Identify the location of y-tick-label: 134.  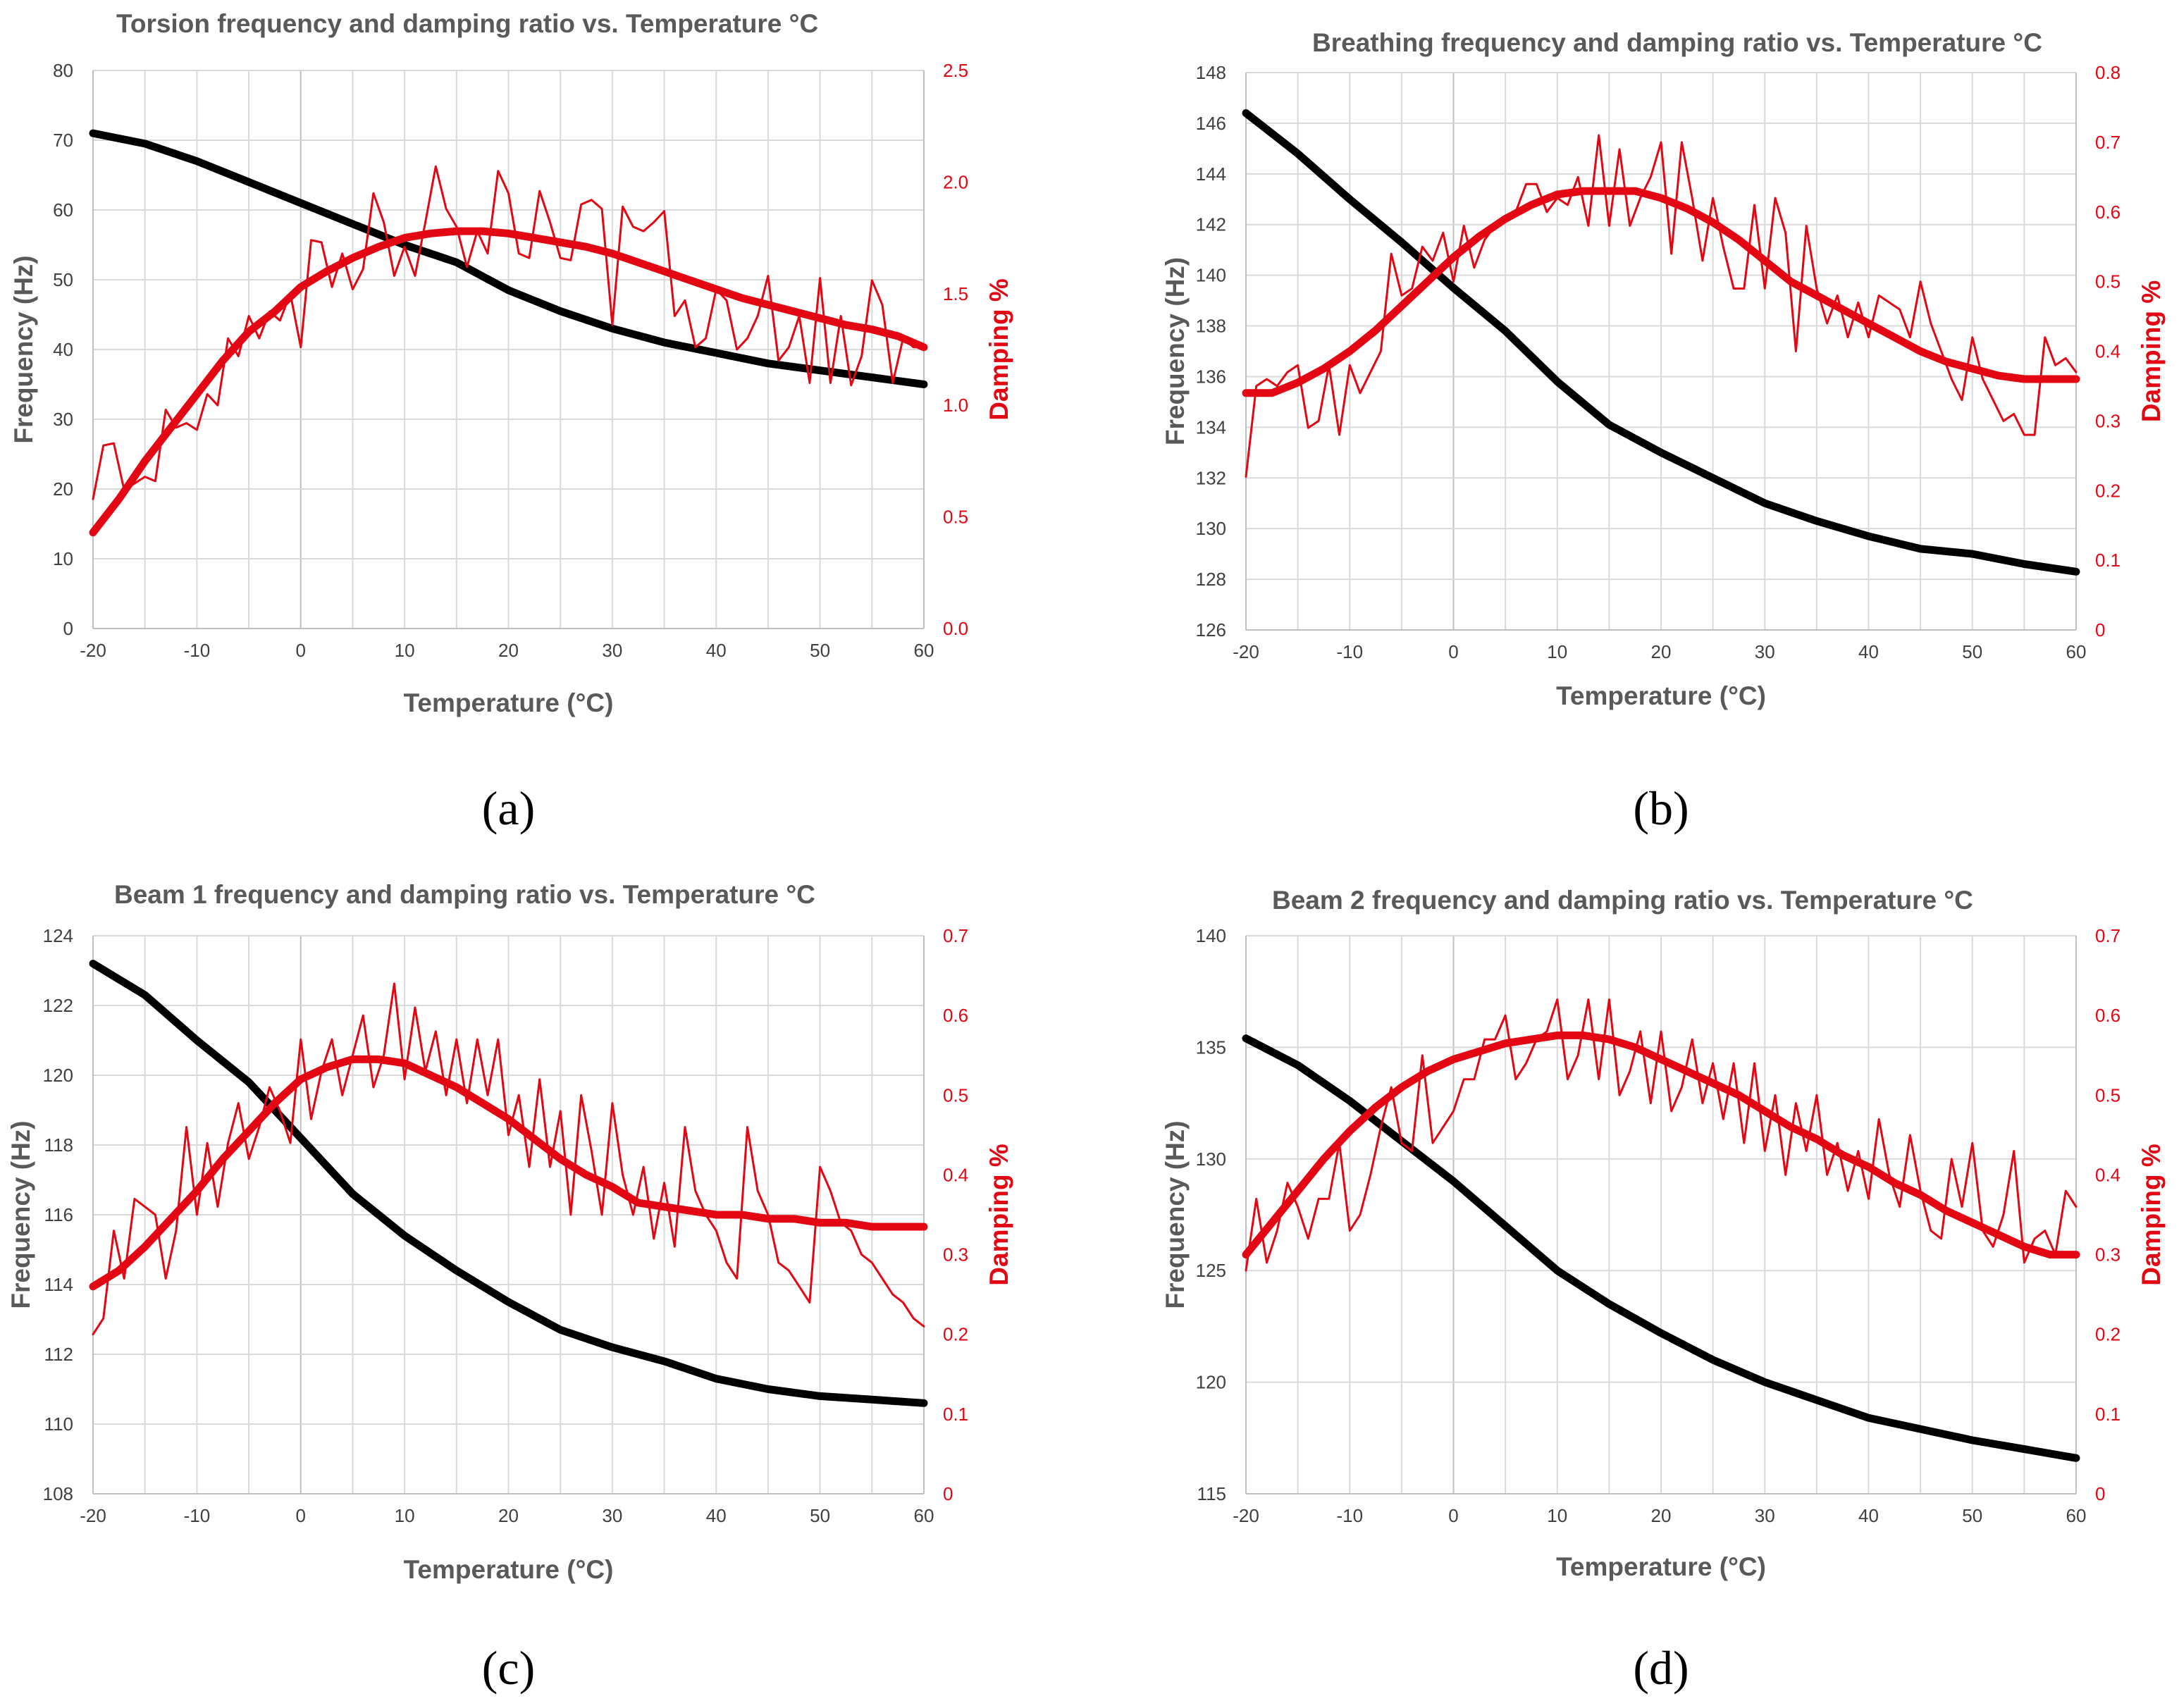
(1211, 427).